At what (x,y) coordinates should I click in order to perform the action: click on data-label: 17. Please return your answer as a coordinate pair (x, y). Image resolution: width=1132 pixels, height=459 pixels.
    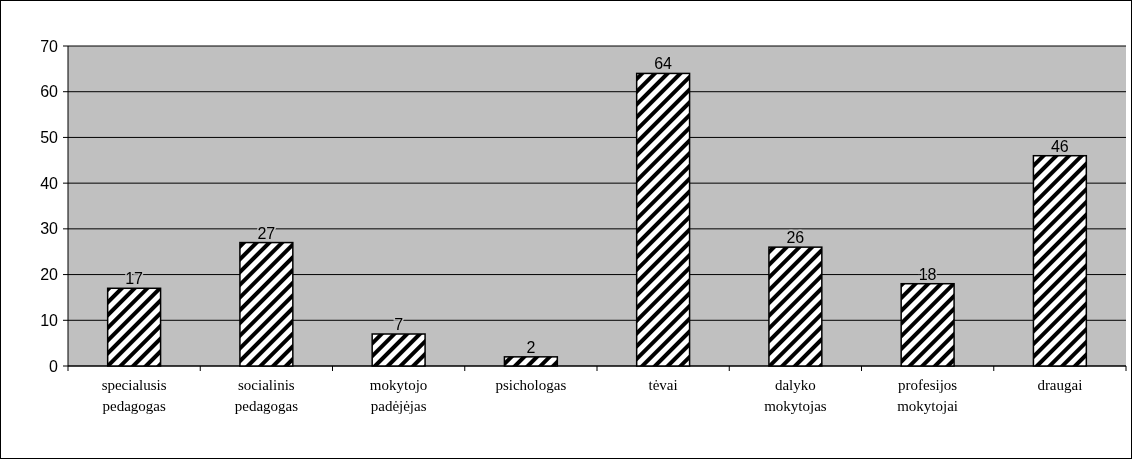
    Looking at the image, I should click on (134, 279).